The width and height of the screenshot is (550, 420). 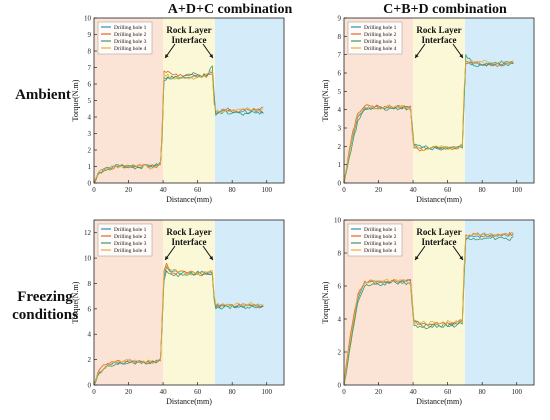 What do you see at coordinates (230, 9) in the screenshot?
I see `column-title-adc: A+D+C combination` at bounding box center [230, 9].